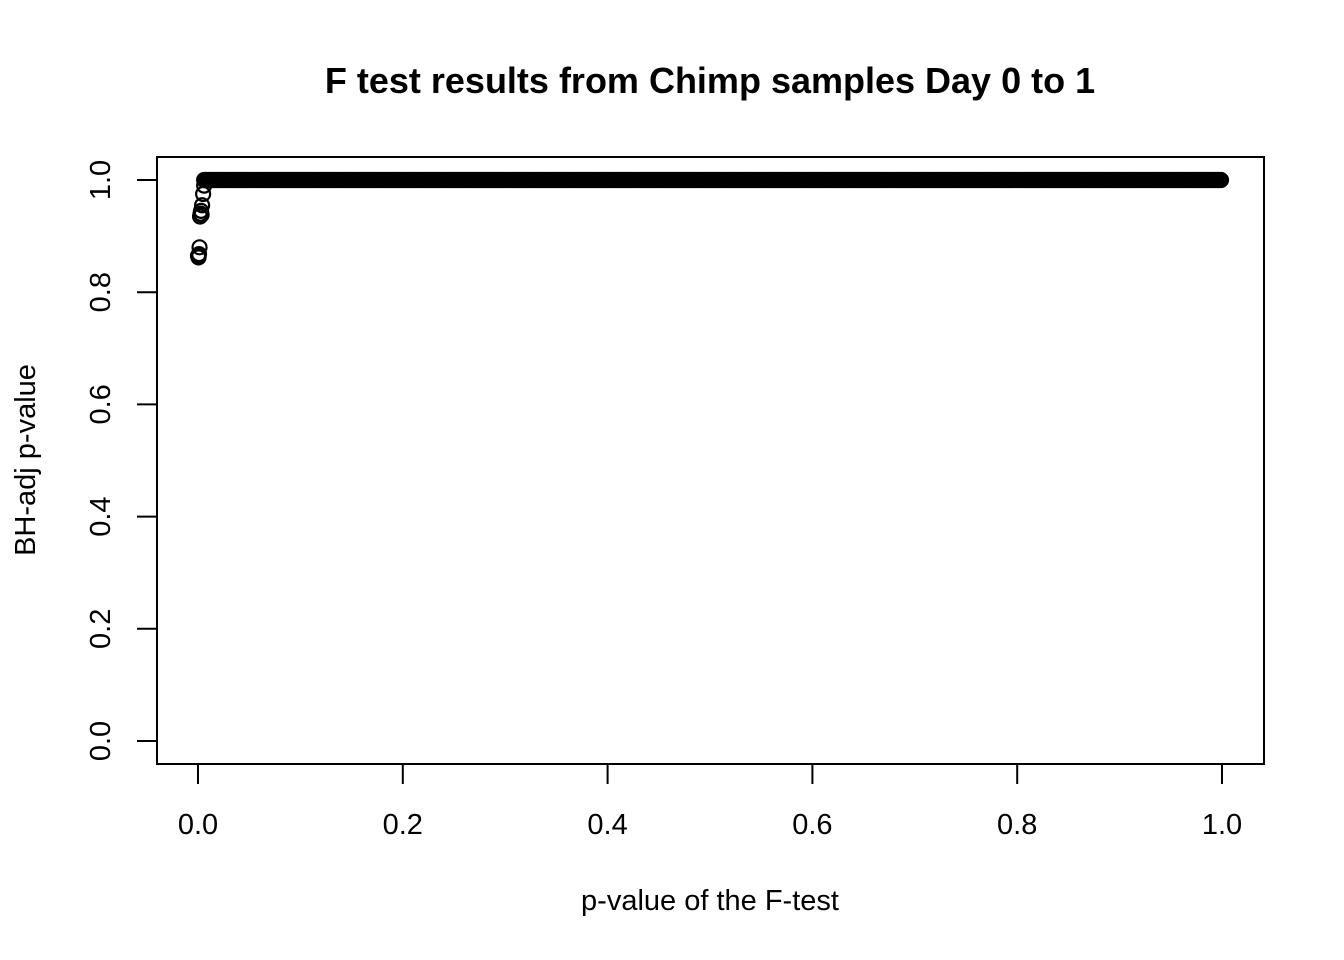 This screenshot has height=960, width=1344. What do you see at coordinates (101, 629) in the screenshot?
I see `y-tick-label: 0.2` at bounding box center [101, 629].